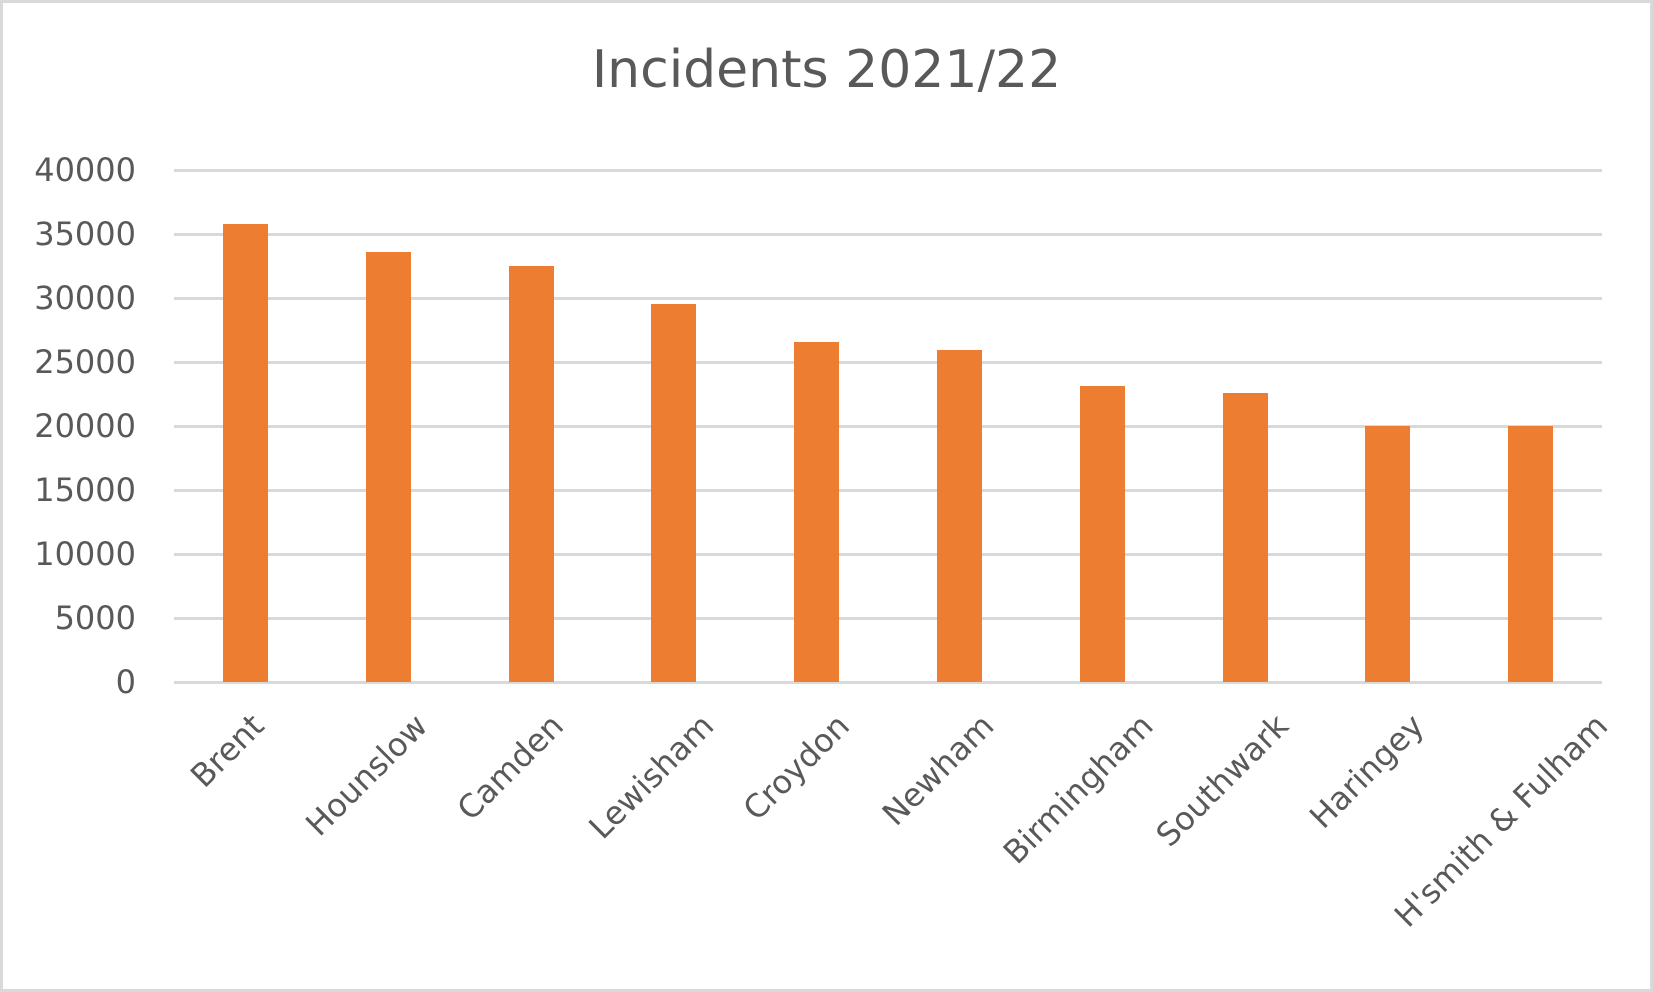  What do you see at coordinates (85, 170) in the screenshot?
I see `y-tick-label: 40000` at bounding box center [85, 170].